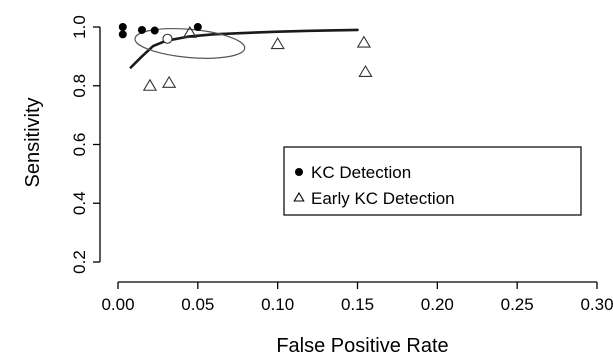 The height and width of the screenshot is (358, 613). What do you see at coordinates (299, 172) in the screenshot?
I see `legend-marker-kc-detection` at bounding box center [299, 172].